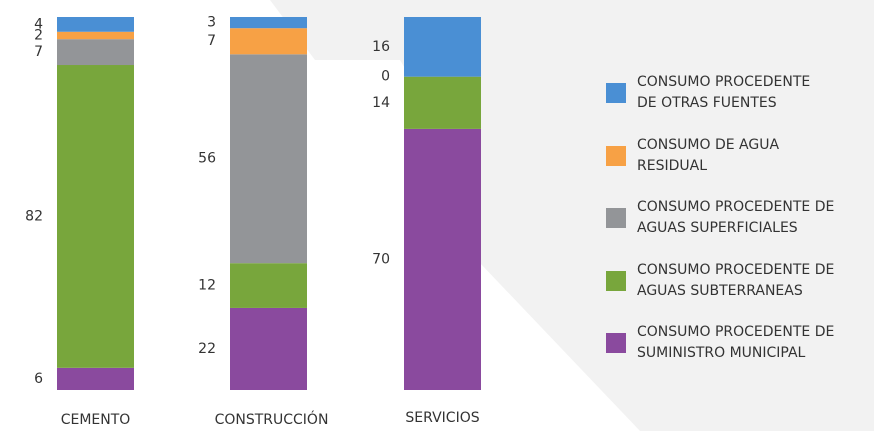 The image size is (874, 431). I want to click on x-tick-label: CEMENTO, so click(96, 420).